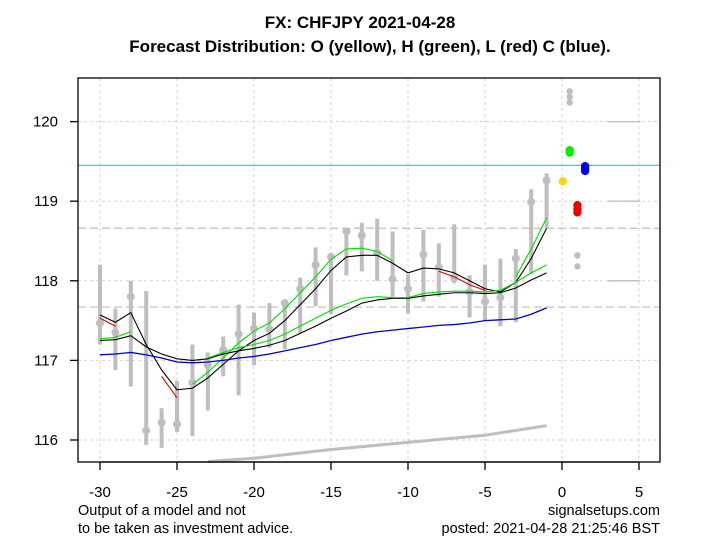 Image resolution: width=701 pixels, height=560 pixels. Describe the element at coordinates (162, 511) in the screenshot. I see `disclaimer-line-1: Output of a model and not` at that location.